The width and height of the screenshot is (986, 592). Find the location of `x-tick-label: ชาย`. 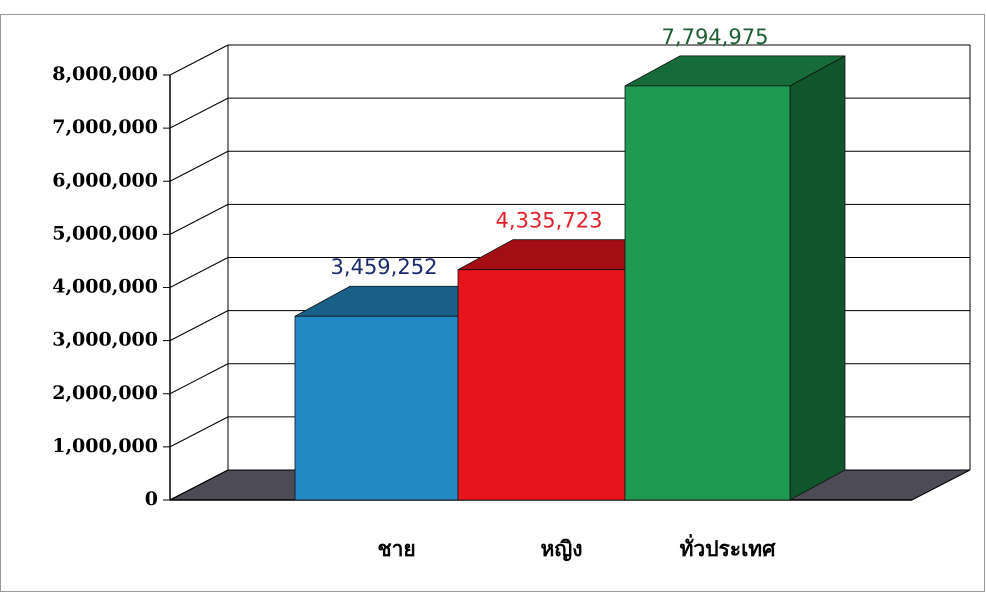

x-tick-label: ชาย is located at coordinates (396, 549).